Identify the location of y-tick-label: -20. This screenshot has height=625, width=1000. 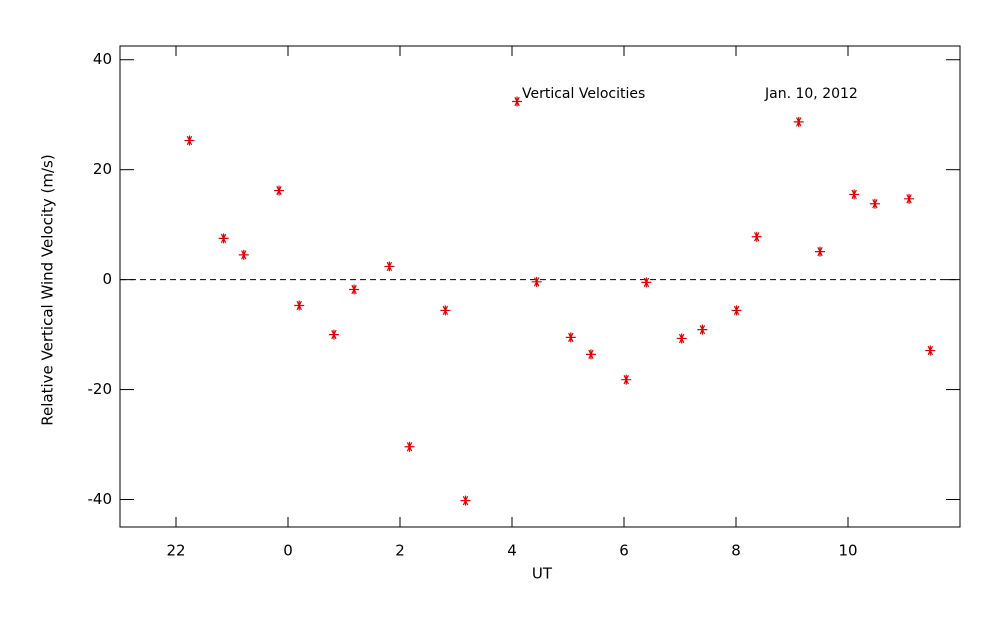
(100, 389).